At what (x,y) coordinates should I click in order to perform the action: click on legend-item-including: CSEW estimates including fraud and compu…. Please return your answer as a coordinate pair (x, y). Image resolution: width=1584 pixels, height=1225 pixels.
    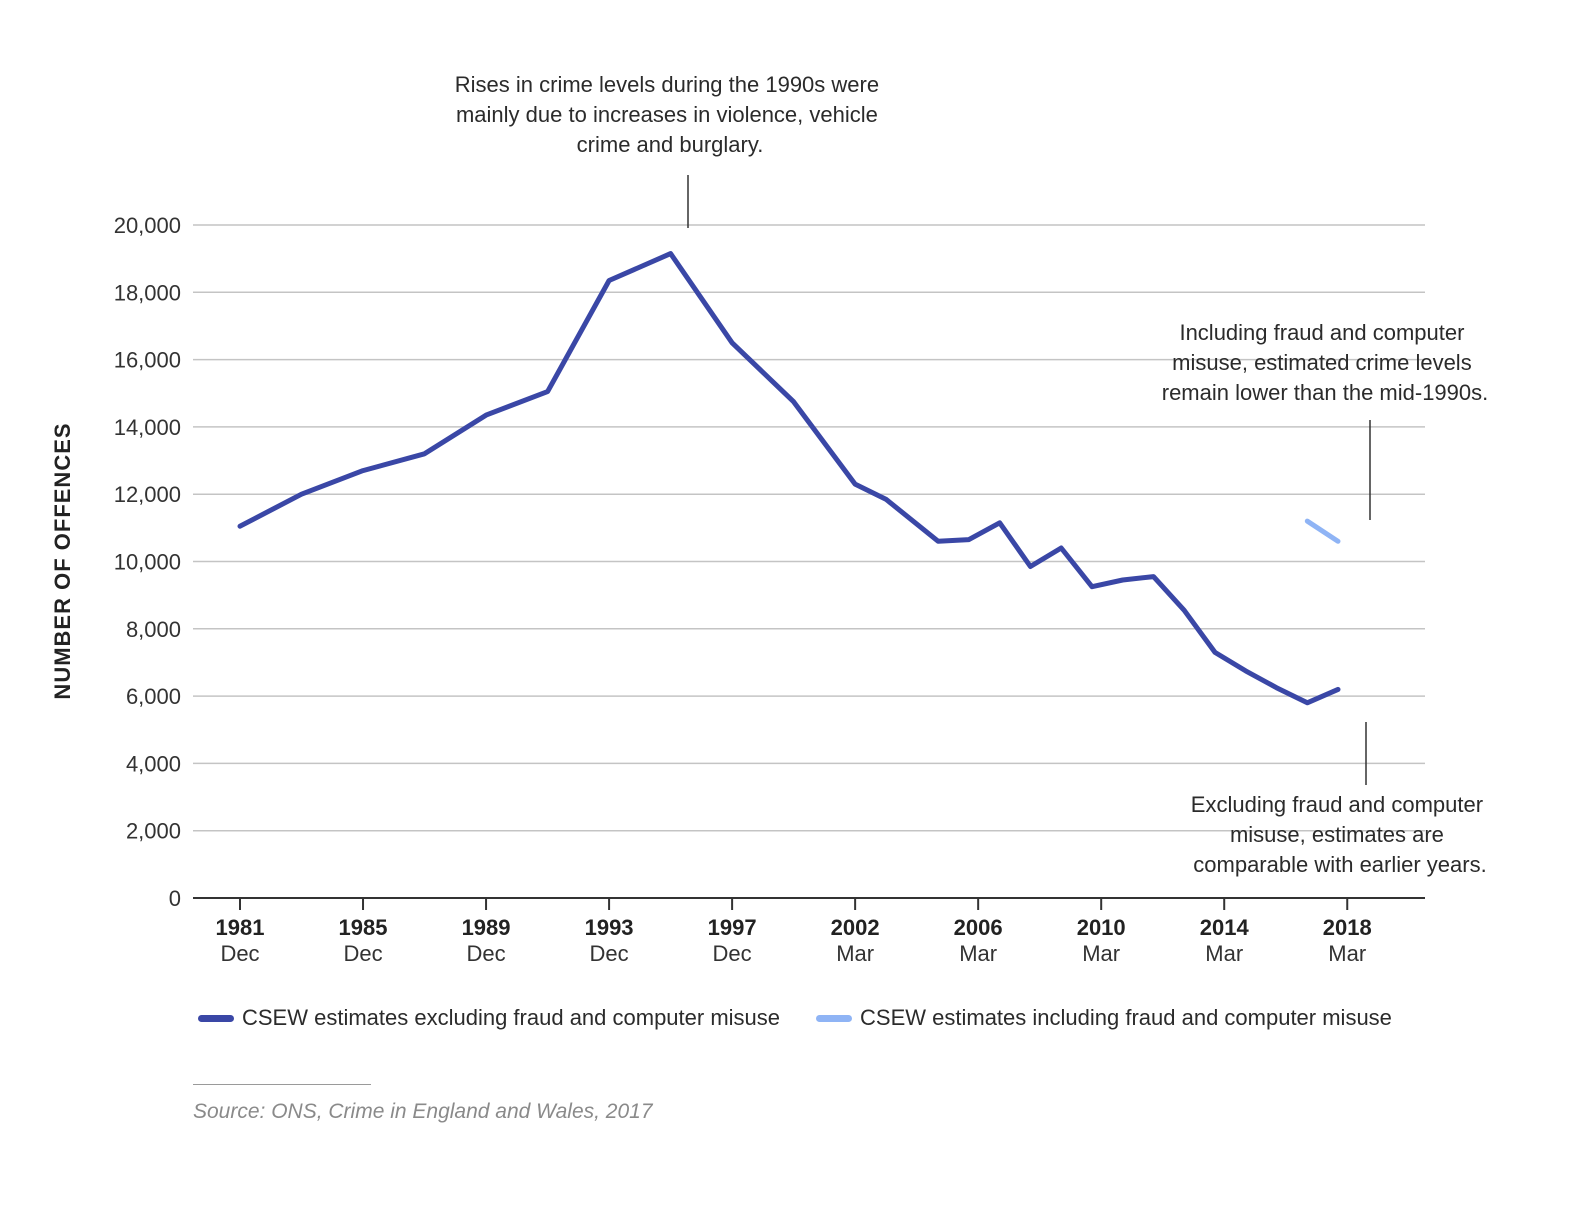
    Looking at the image, I should click on (1104, 1018).